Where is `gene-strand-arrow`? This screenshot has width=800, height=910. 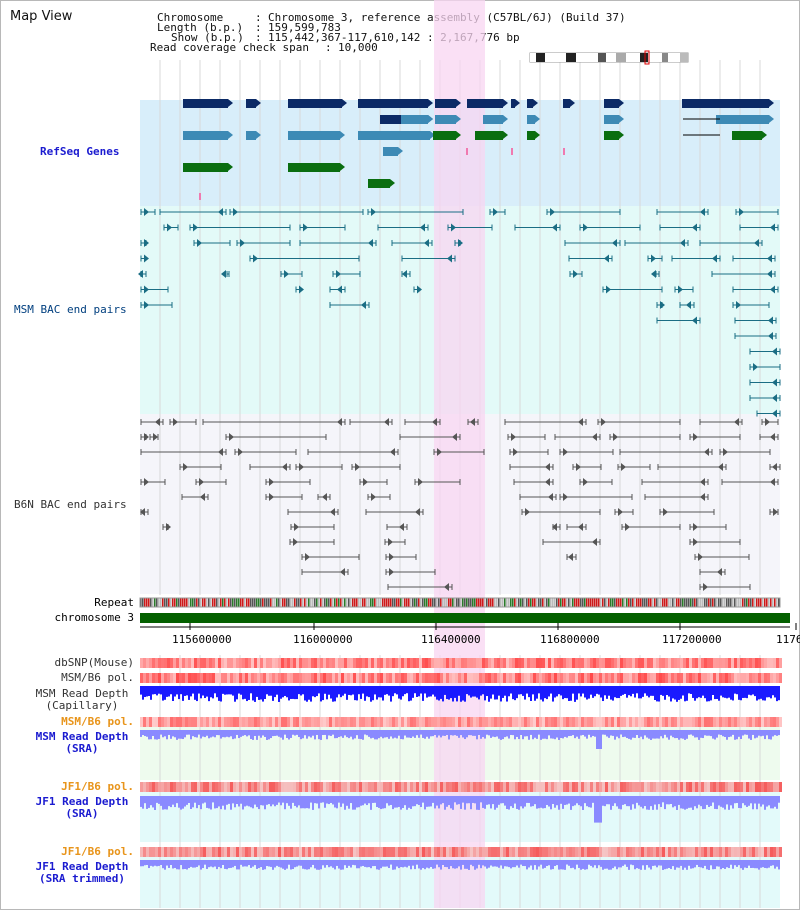
gene-strand-arrow is located at coordinates (230, 103).